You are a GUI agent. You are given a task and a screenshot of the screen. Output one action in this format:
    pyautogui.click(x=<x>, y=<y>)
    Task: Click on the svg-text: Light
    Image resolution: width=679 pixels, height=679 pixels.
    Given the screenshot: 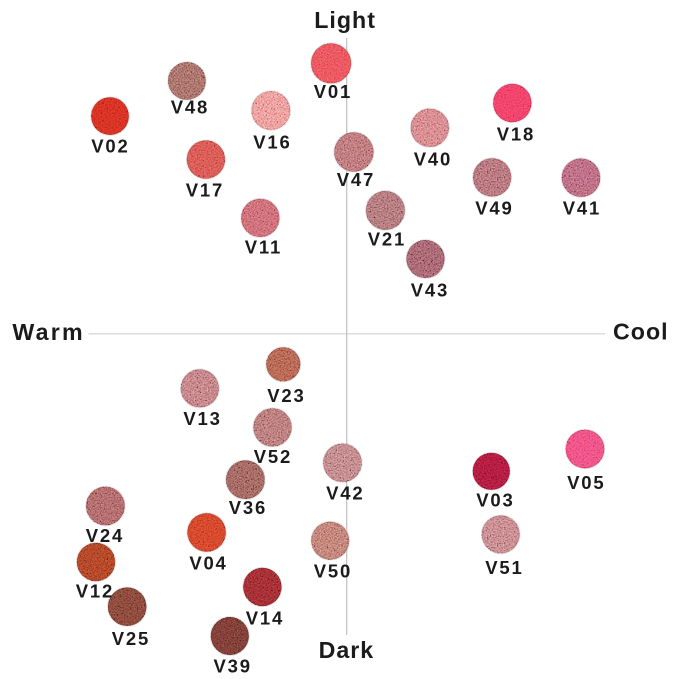 What is the action you would take?
    pyautogui.click(x=345, y=20)
    